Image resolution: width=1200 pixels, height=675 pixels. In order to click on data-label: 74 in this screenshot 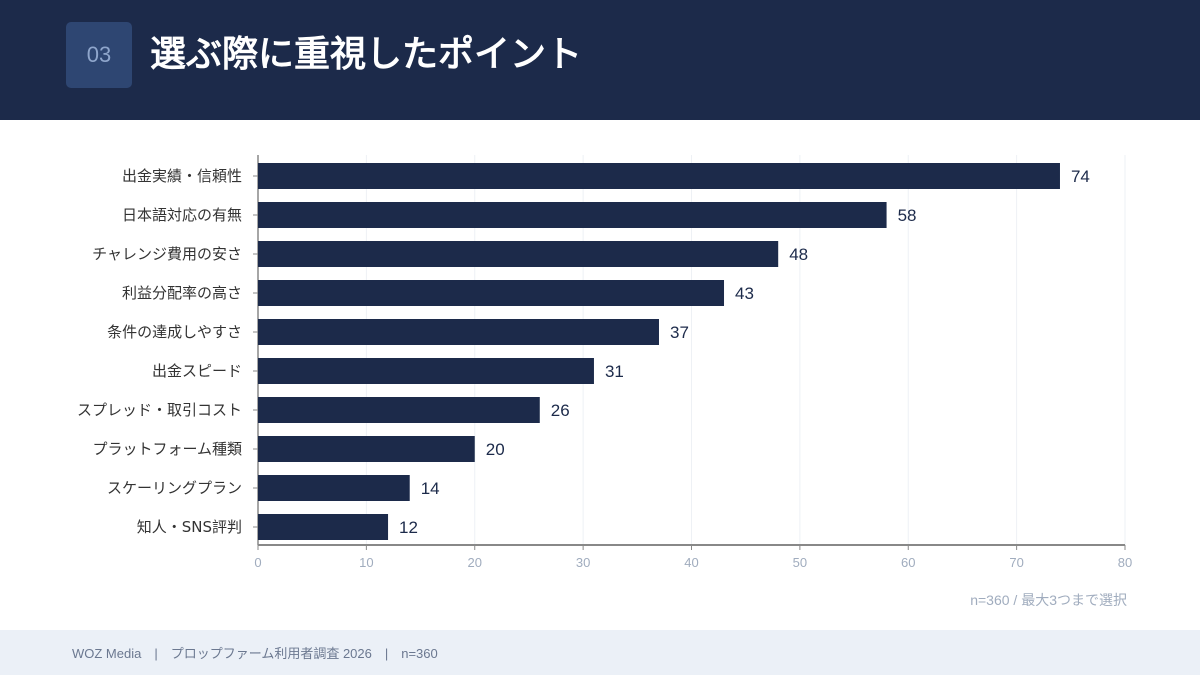, I will do `click(1080, 176)`.